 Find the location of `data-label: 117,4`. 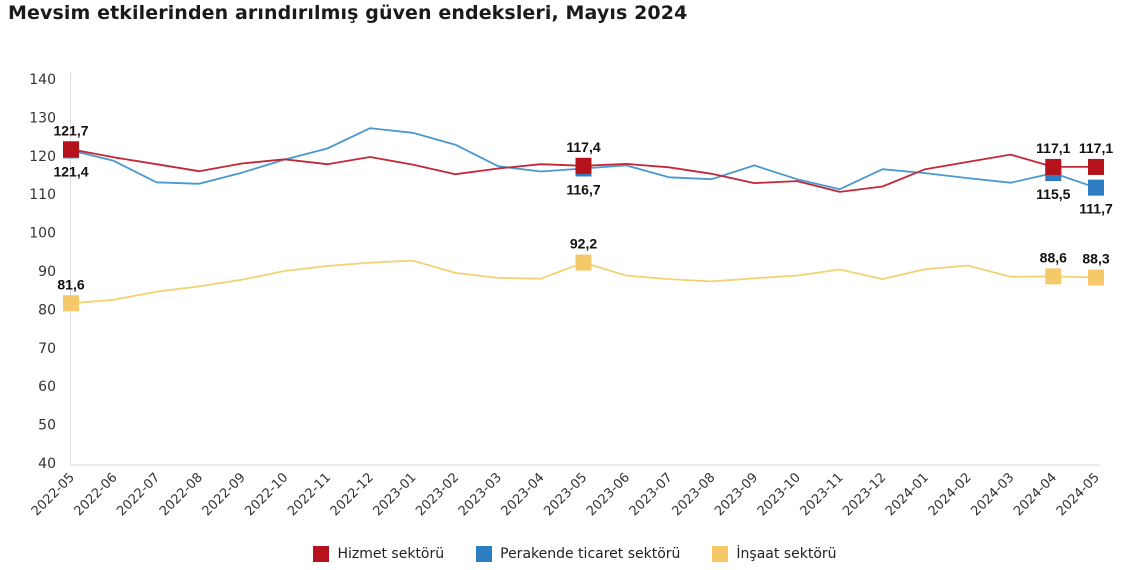

data-label: 117,4 is located at coordinates (583, 147).